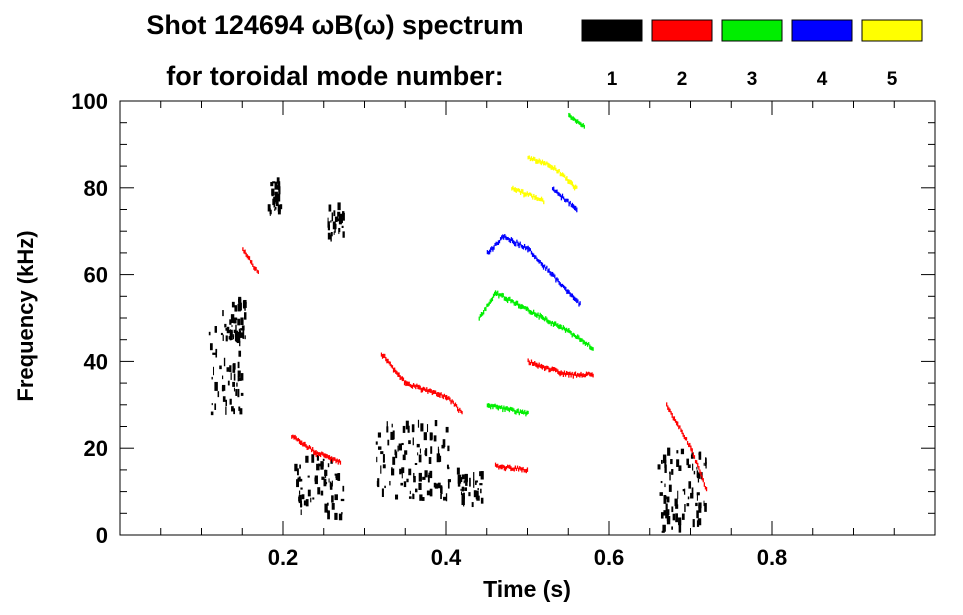 The image size is (963, 615). Describe the element at coordinates (89, 101) in the screenshot. I see `y-tick-label: 100` at that location.